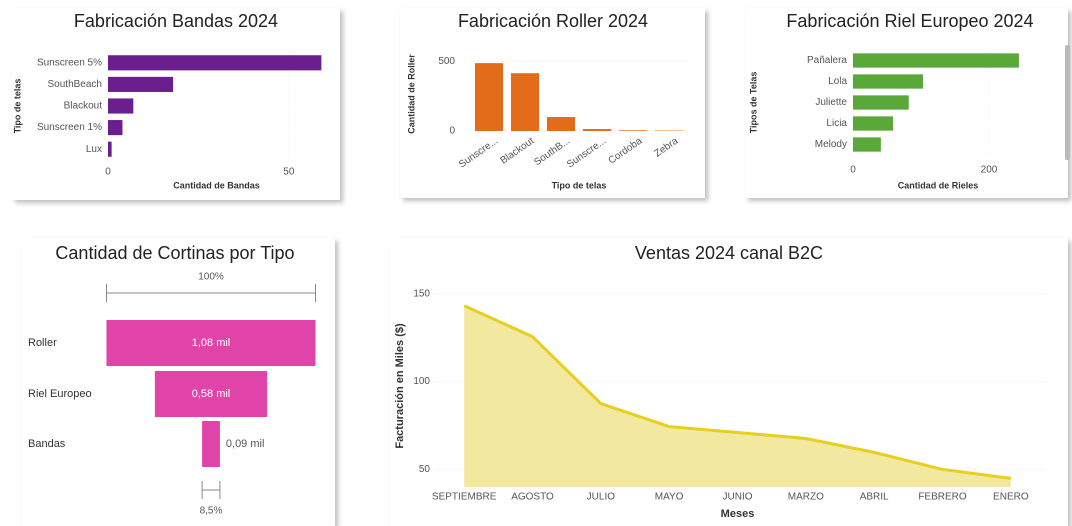  What do you see at coordinates (1067, 102) in the screenshot?
I see `scrollbar` at bounding box center [1067, 102].